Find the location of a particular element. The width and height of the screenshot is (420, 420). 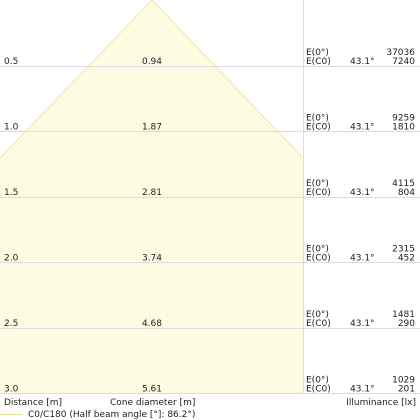

ec0-illuminance-value: 1810 is located at coordinates (403, 128).